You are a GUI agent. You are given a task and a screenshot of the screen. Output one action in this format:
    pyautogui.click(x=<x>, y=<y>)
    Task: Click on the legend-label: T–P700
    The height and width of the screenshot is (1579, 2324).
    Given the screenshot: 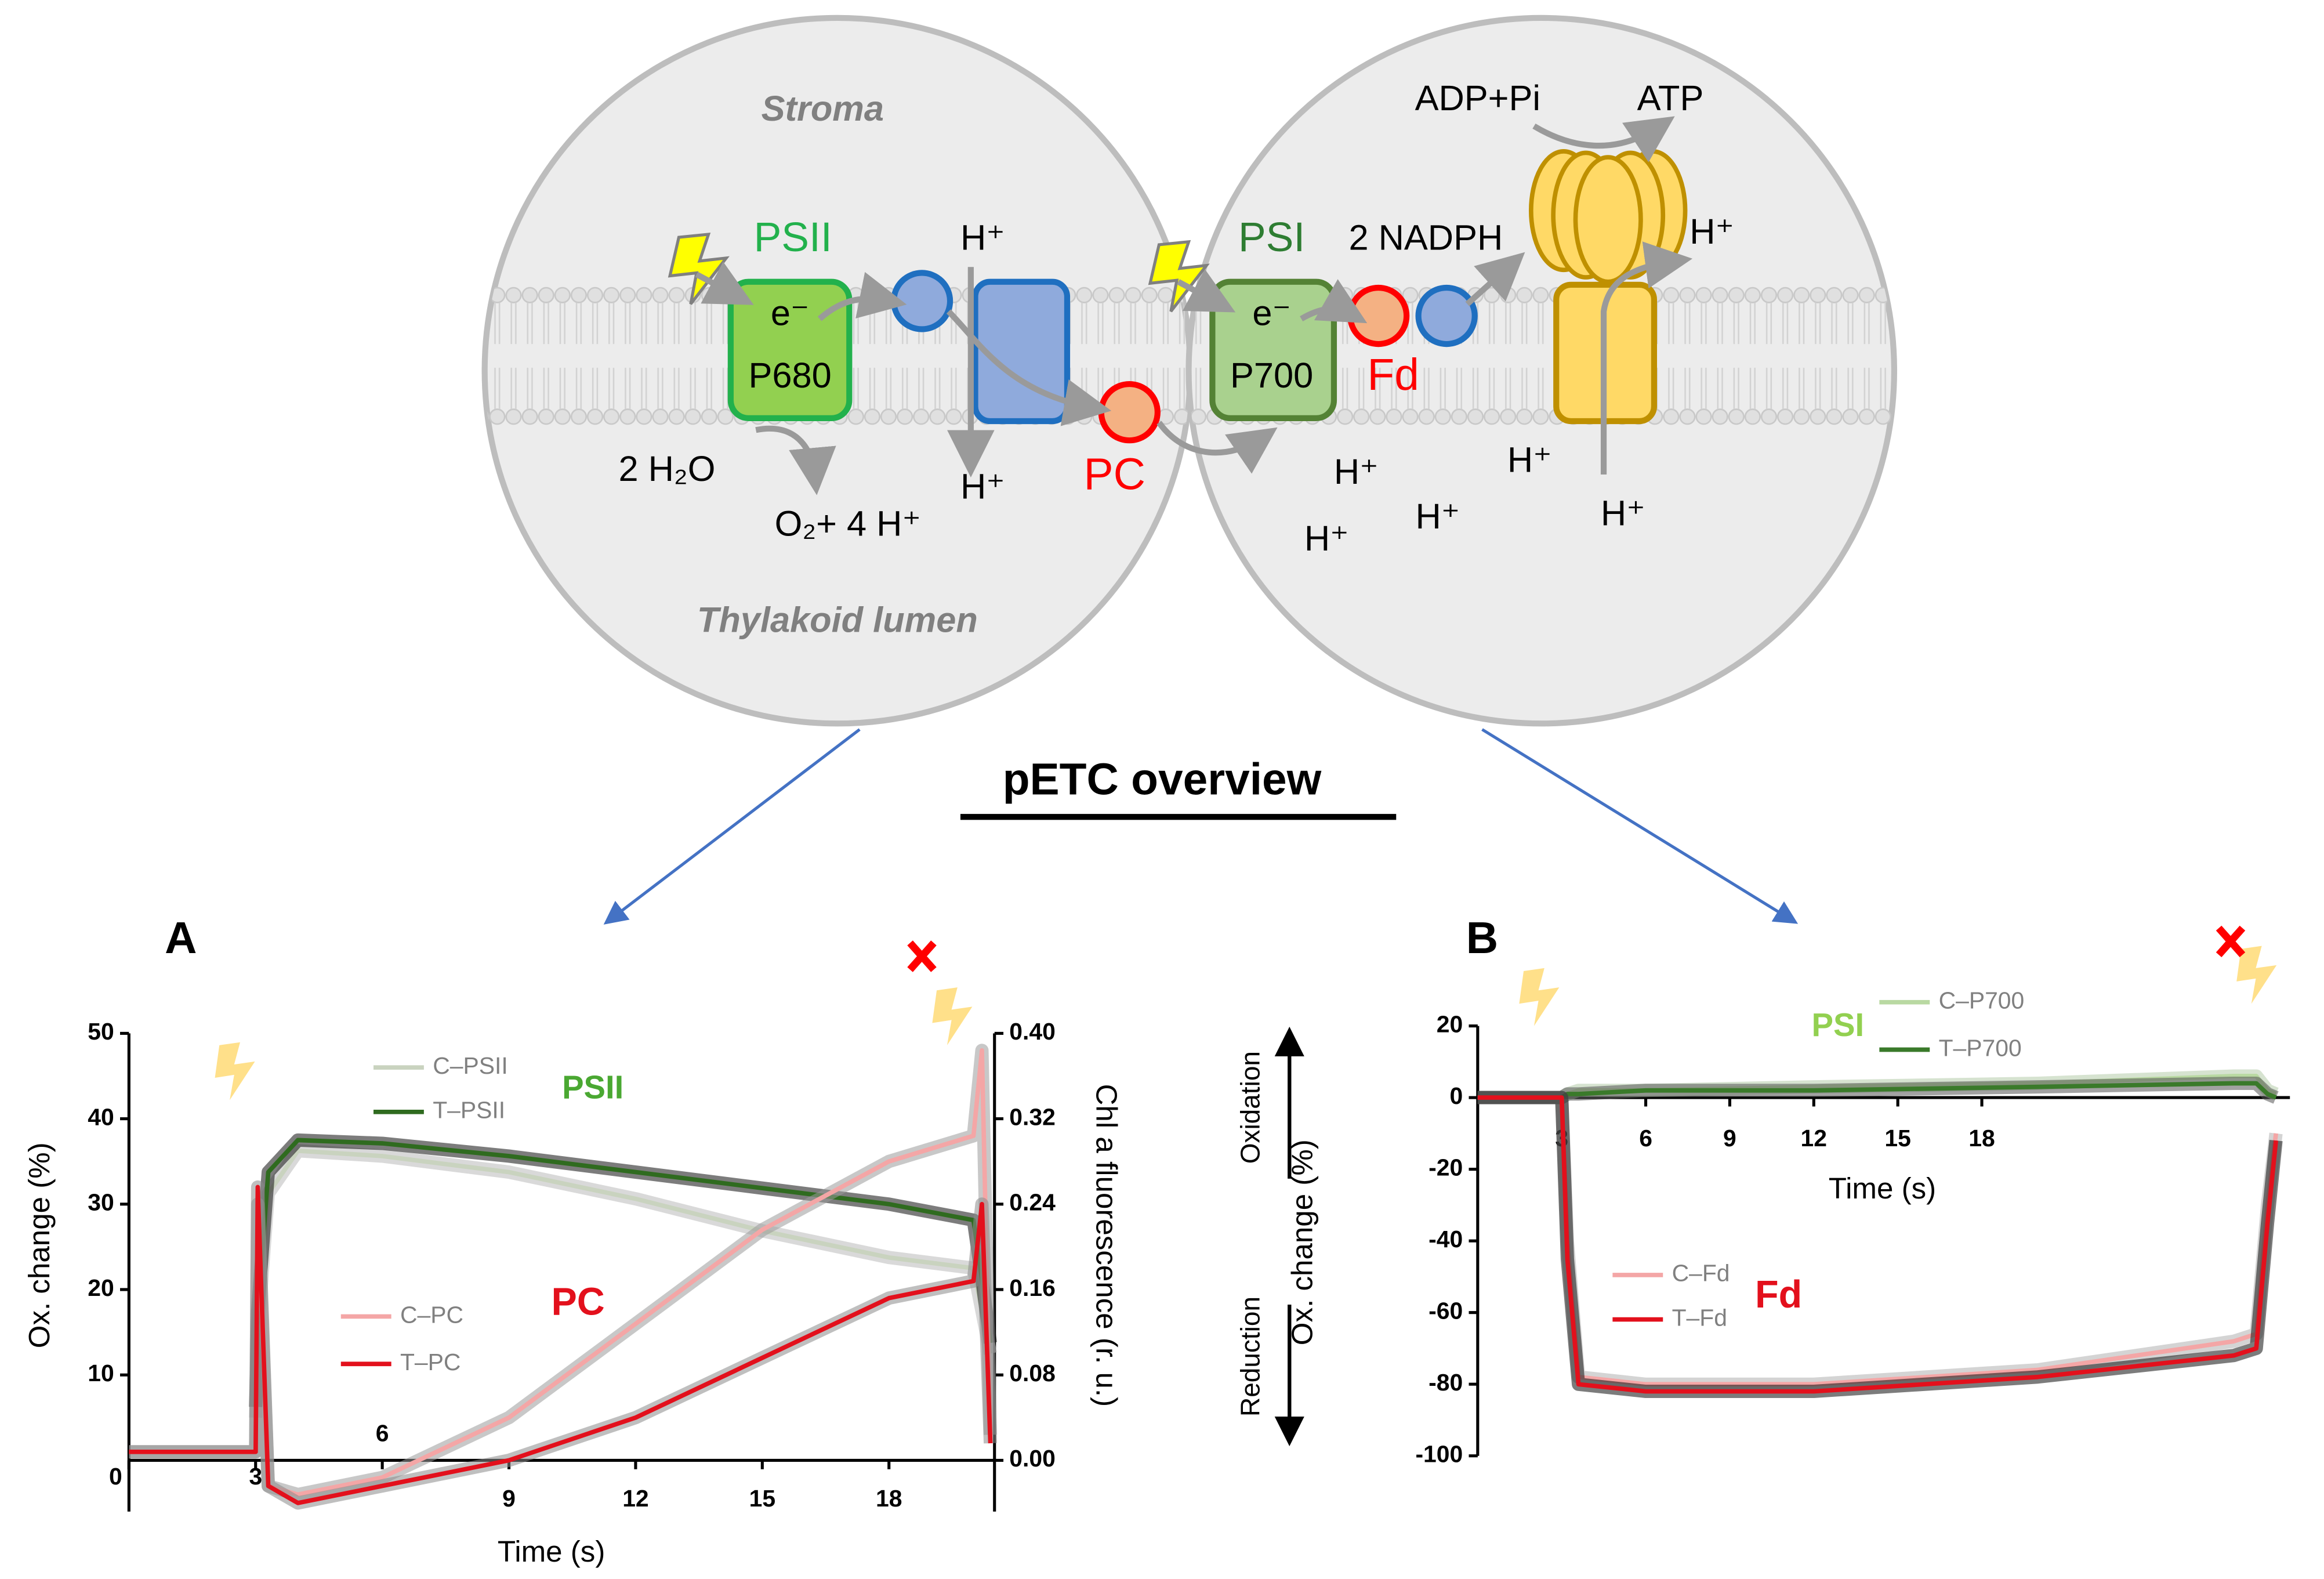 What is the action you would take?
    pyautogui.click(x=1980, y=1047)
    